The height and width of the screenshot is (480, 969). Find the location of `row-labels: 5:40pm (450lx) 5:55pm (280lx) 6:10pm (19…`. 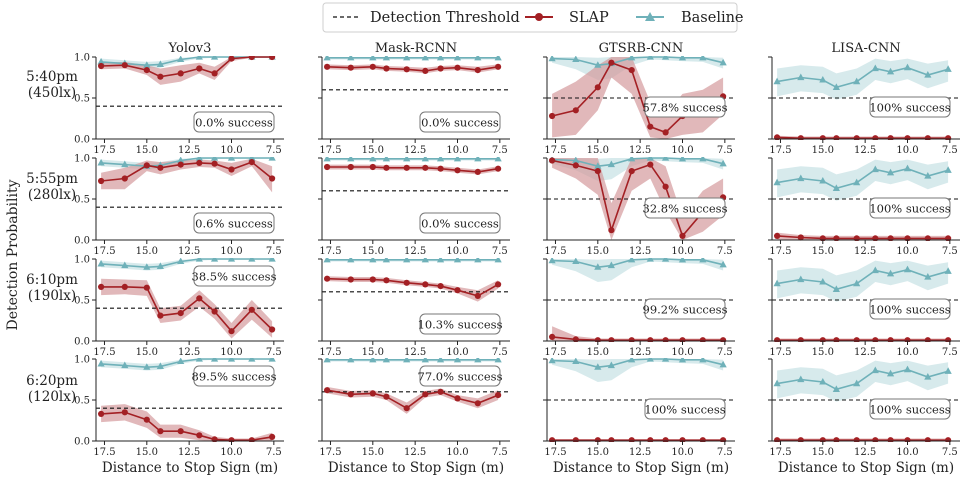

row-labels: 5:40pm (450lx) 5:55pm (280lx) 6:10pm (19… is located at coordinates (52, 237).